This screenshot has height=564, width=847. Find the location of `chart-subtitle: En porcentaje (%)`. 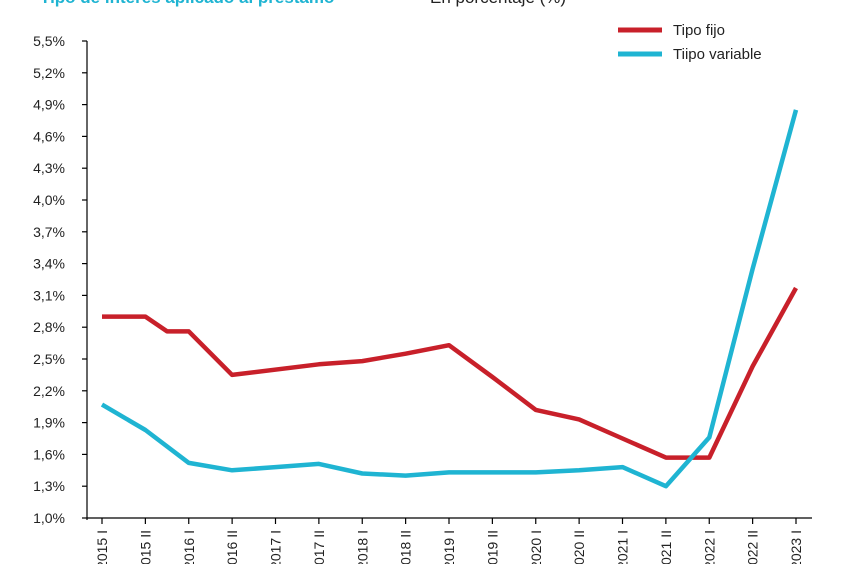

chart-subtitle: En porcentaje (%) is located at coordinates (498, 4).